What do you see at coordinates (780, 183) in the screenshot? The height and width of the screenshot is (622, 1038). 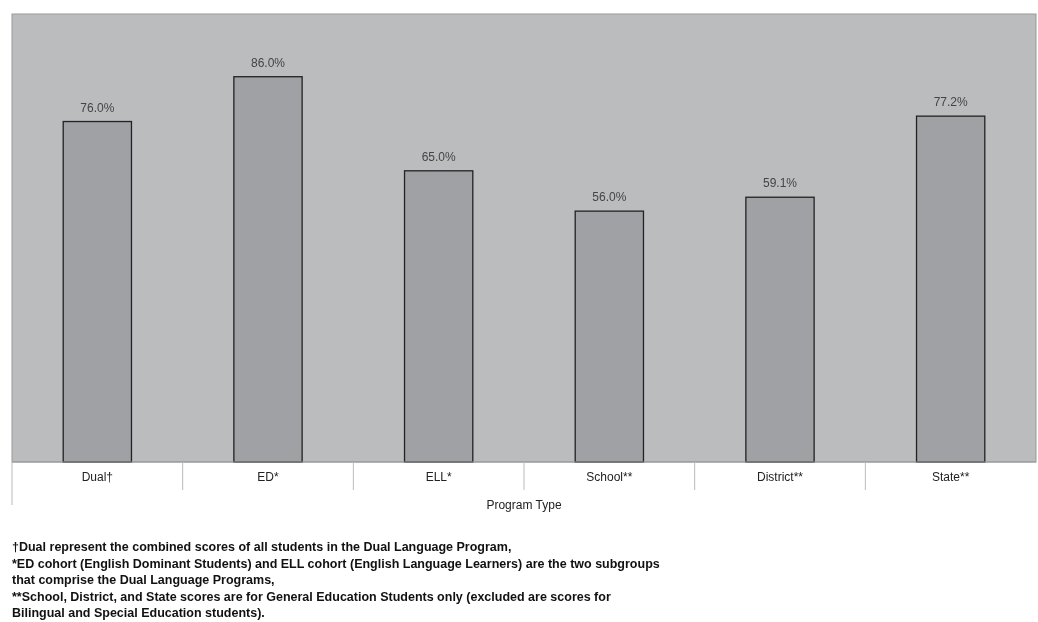 I see `data-label: 59.1%` at bounding box center [780, 183].